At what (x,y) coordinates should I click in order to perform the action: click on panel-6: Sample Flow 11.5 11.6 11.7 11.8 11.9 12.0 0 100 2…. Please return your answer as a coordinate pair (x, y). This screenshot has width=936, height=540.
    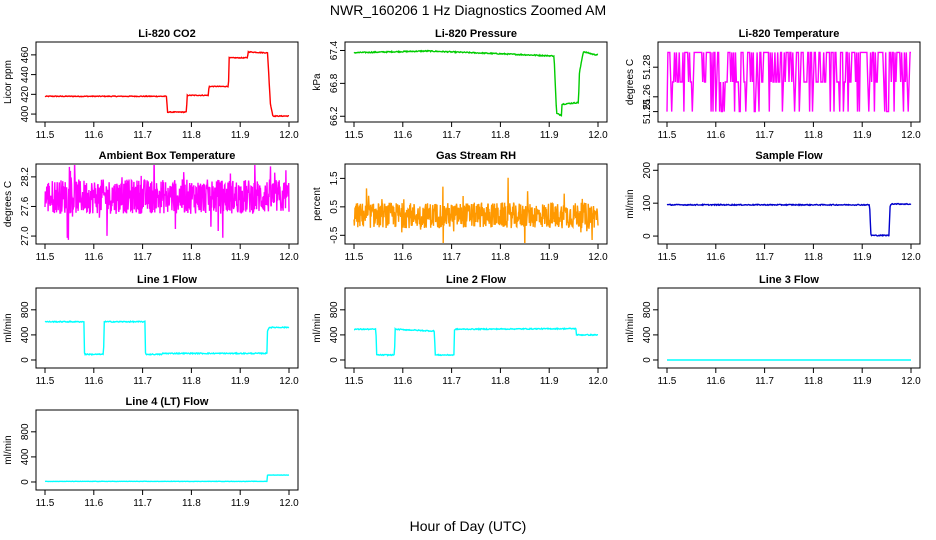
    Looking at the image, I should click on (773, 206).